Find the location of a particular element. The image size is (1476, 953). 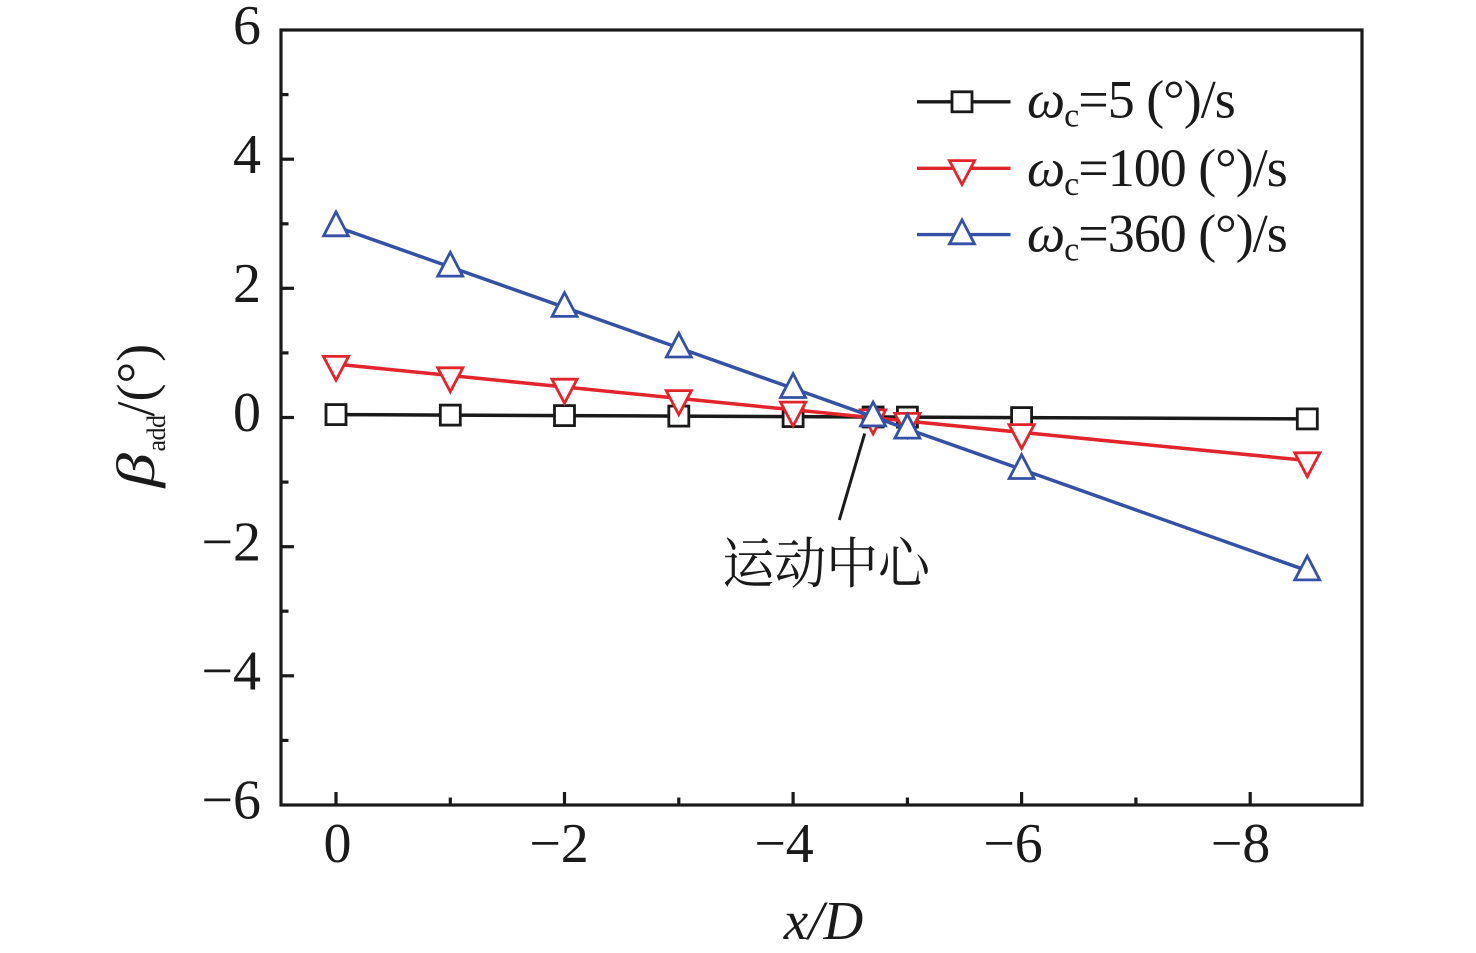

svg-text: 4 is located at coordinates (247, 155).